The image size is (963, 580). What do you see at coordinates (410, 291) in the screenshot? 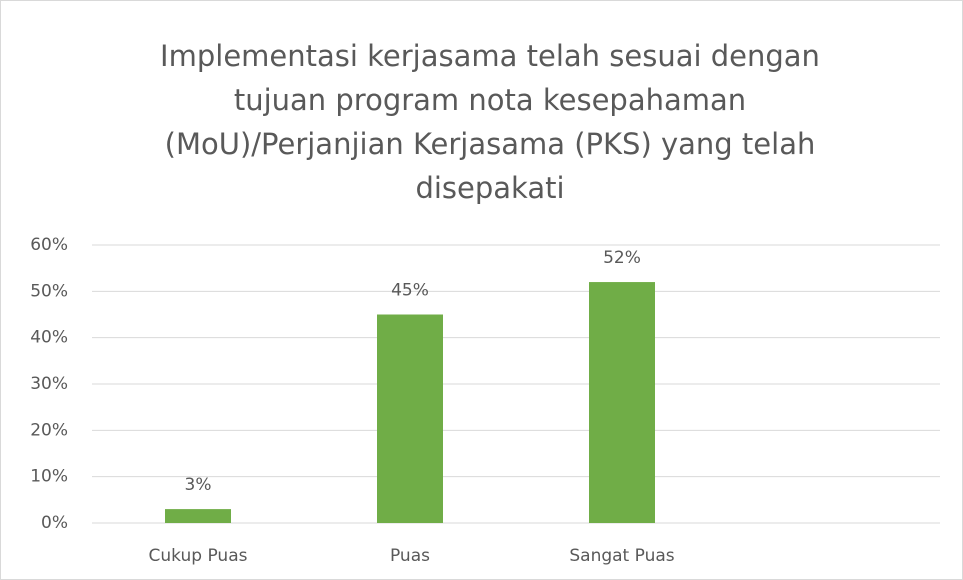
I see `data-label: 45%` at bounding box center [410, 291].